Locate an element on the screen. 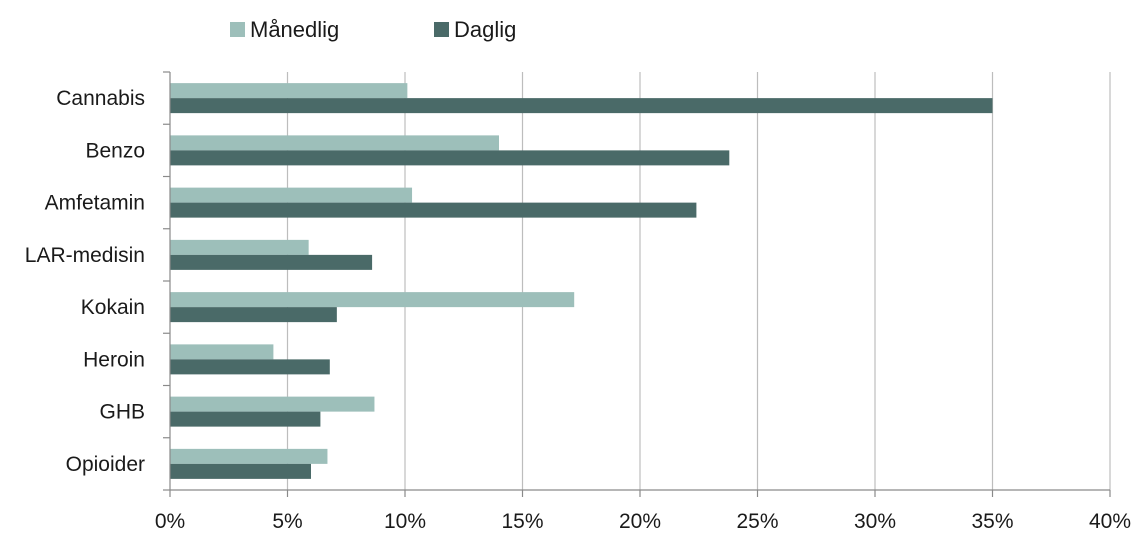 The image size is (1137, 538). category-label: Heroin is located at coordinates (114, 359).